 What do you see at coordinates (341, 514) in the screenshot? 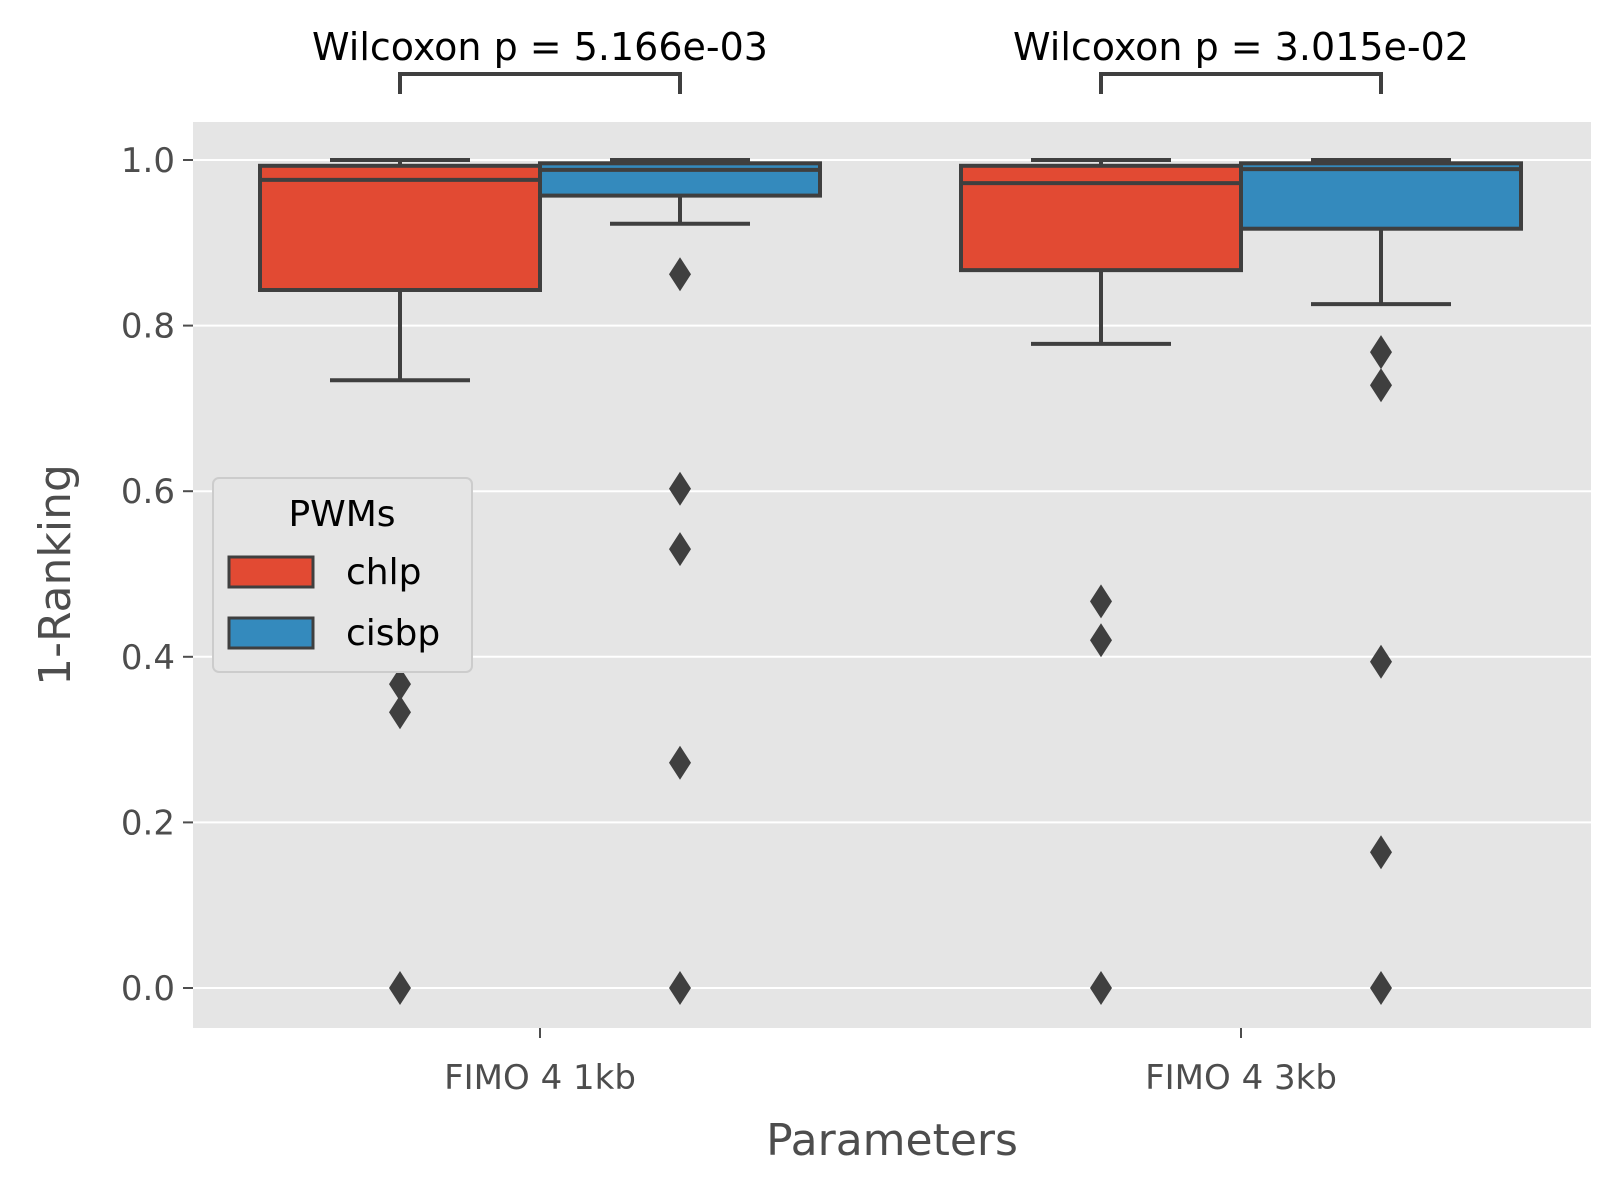
I see `legend-title: PWMs` at bounding box center [341, 514].